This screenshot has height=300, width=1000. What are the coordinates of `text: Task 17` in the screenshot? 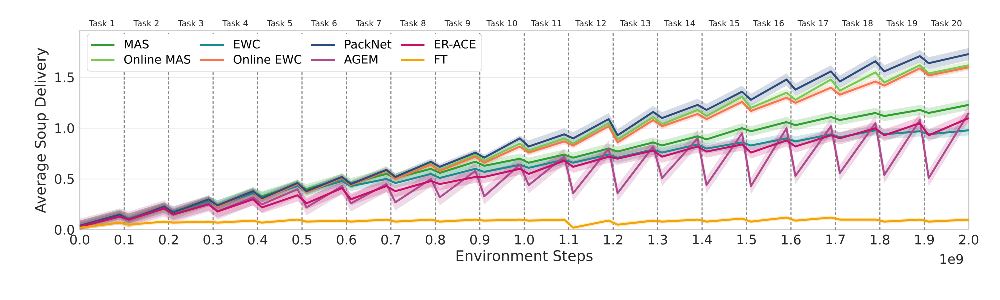 It's located at (813, 23).